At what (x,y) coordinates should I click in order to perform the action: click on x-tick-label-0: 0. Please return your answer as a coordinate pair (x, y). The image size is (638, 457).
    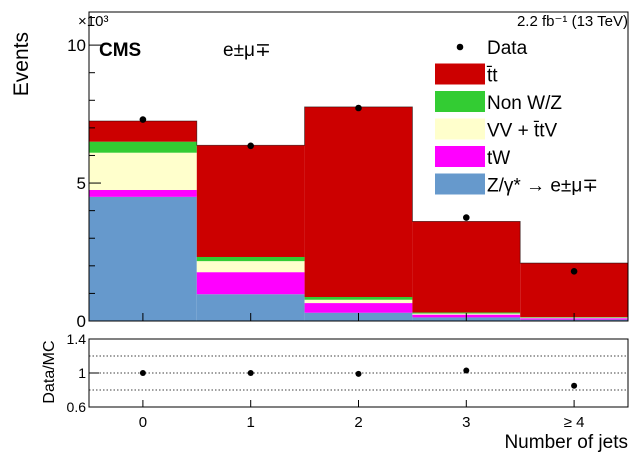
    Looking at the image, I should click on (143, 422).